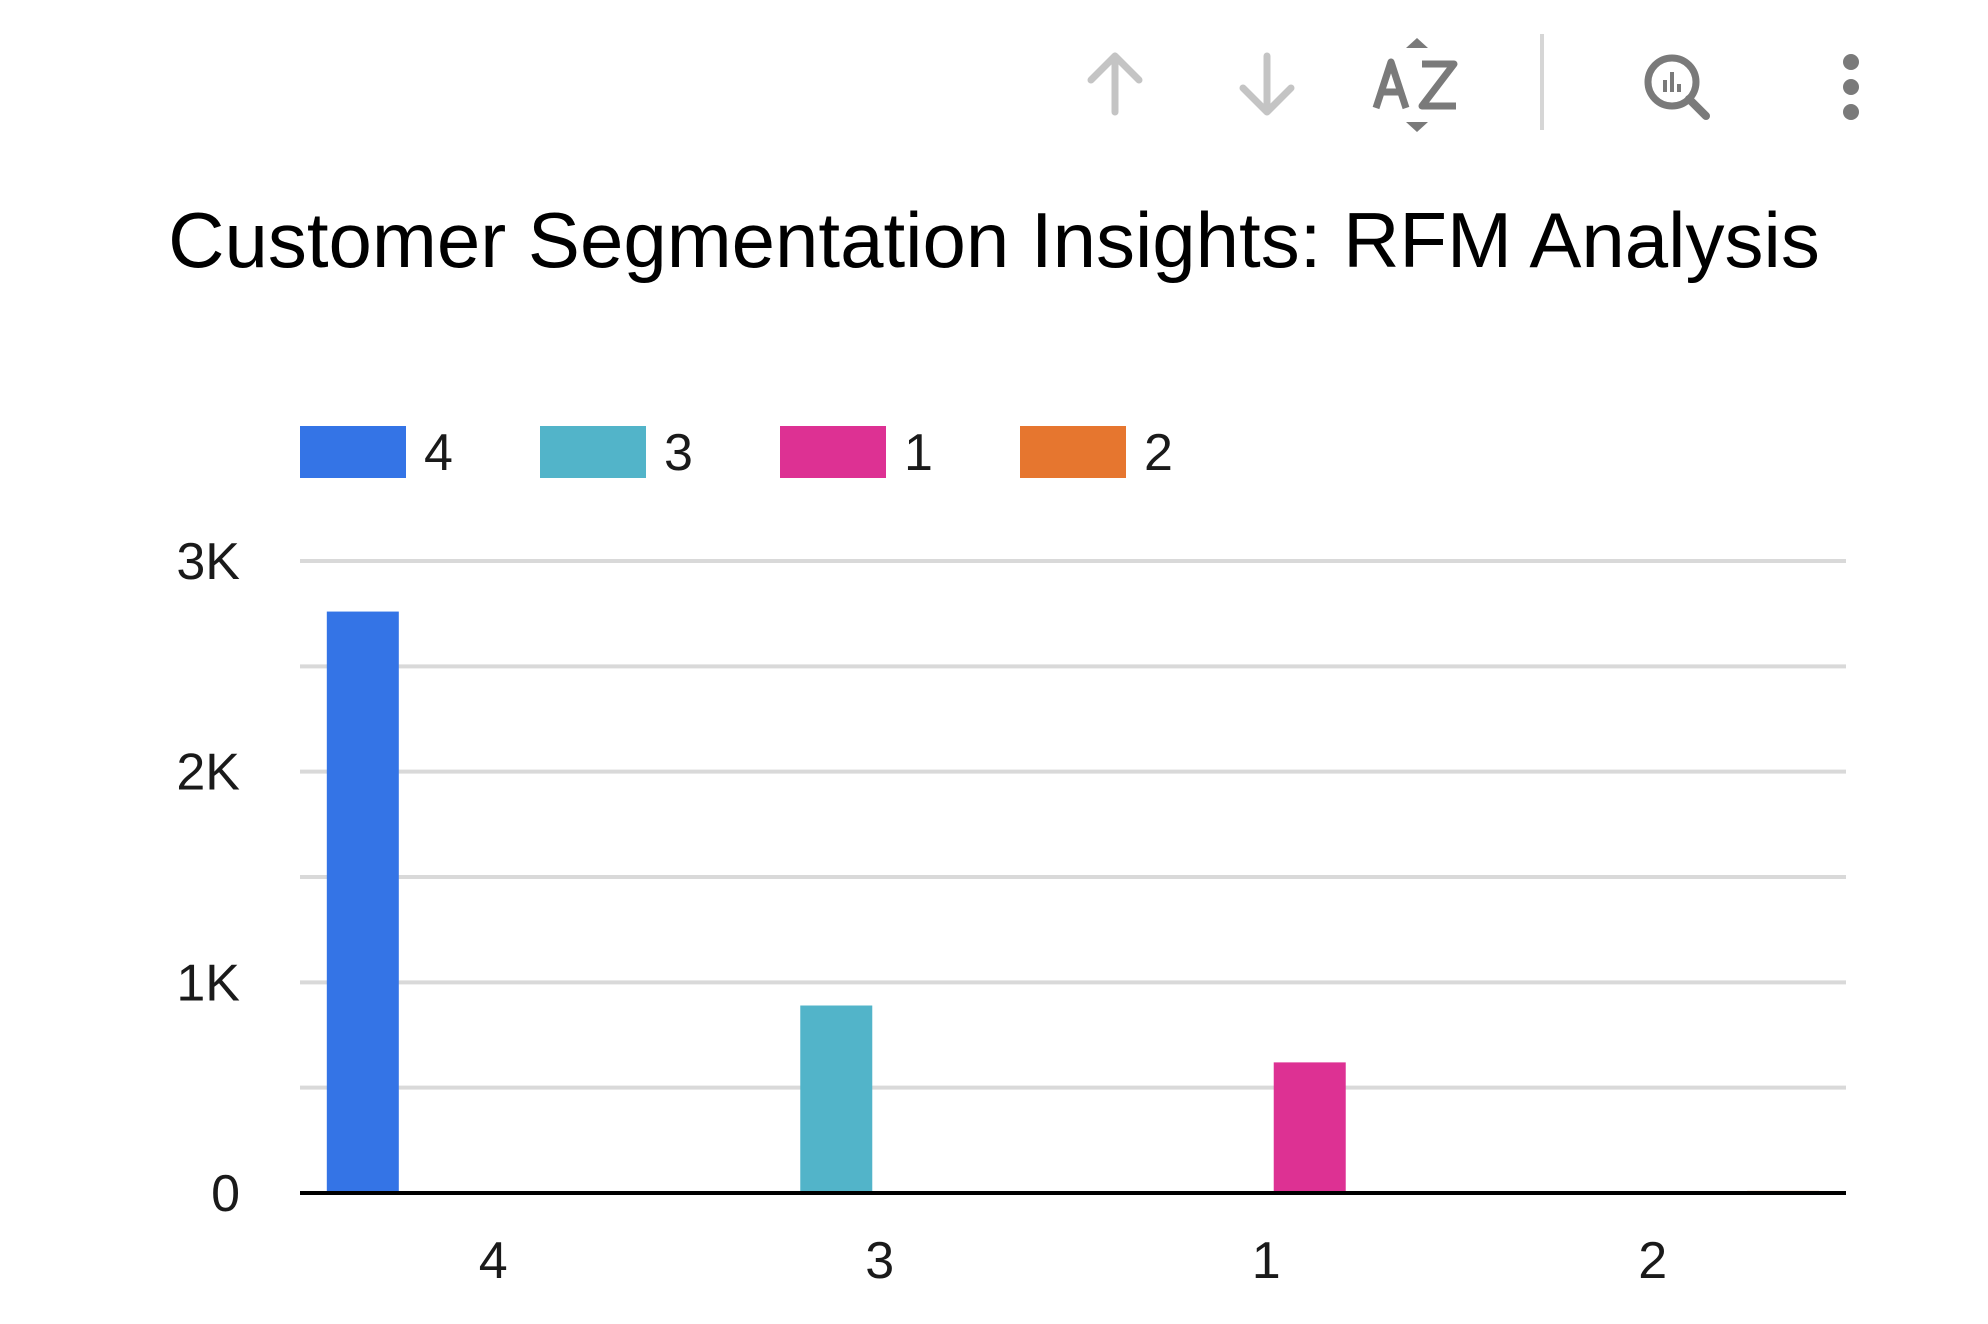  I want to click on x-axis-ticks: 4 3 1 2, so click(1073, 1261).